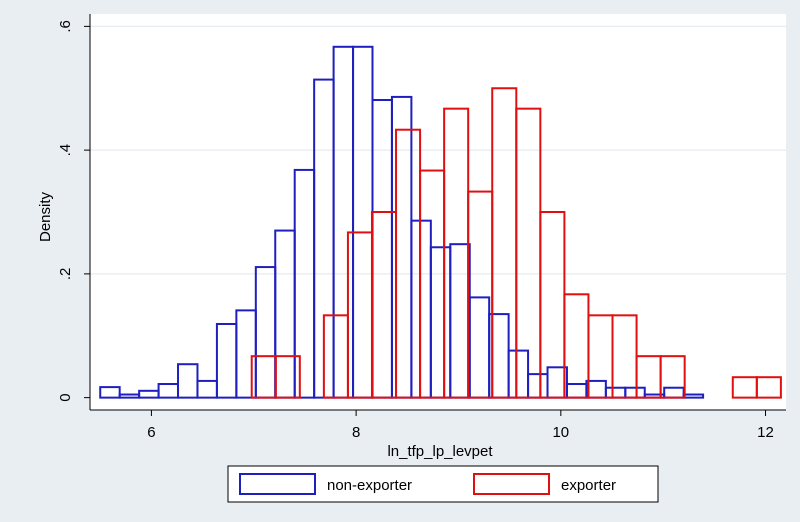 This screenshot has height=522, width=800. I want to click on x-tick-label-2: 10, so click(560, 432).